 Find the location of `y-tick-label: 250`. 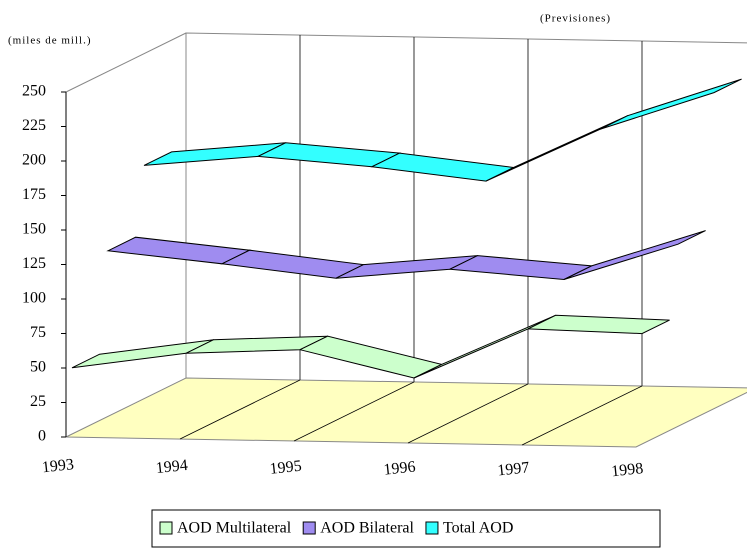

y-tick-label: 250 is located at coordinates (34, 91).